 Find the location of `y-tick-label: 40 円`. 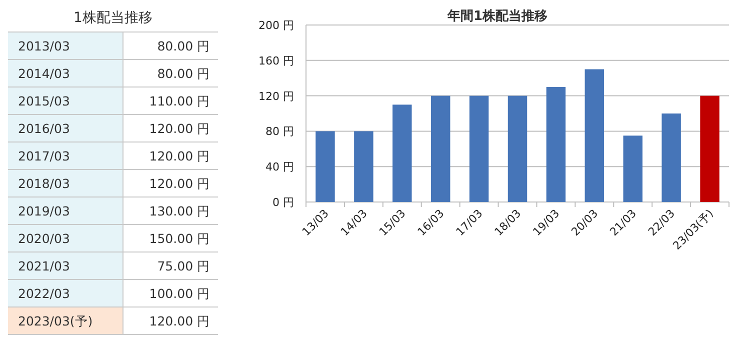

y-tick-label: 40 円 is located at coordinates (280, 167).